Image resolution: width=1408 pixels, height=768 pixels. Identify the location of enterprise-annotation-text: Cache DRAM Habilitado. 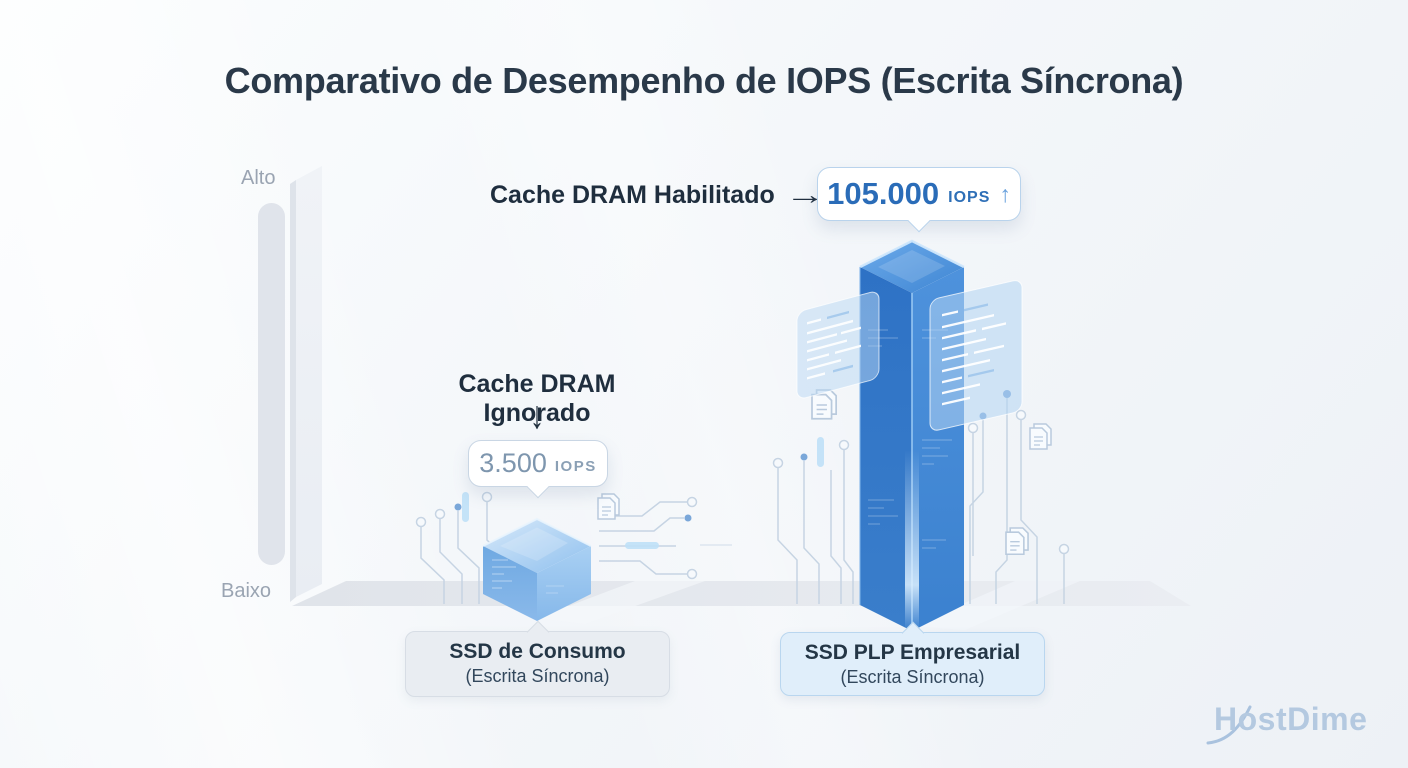
(632, 194).